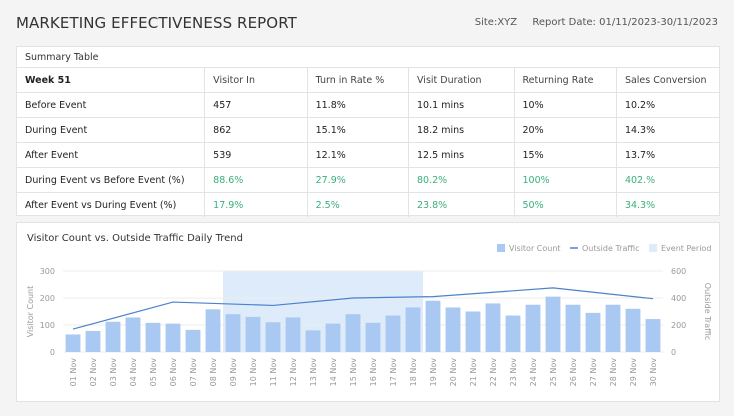 The height and width of the screenshot is (416, 734). Describe the element at coordinates (153, 372) in the screenshot. I see `x-tick-label: 05 Nov` at that location.